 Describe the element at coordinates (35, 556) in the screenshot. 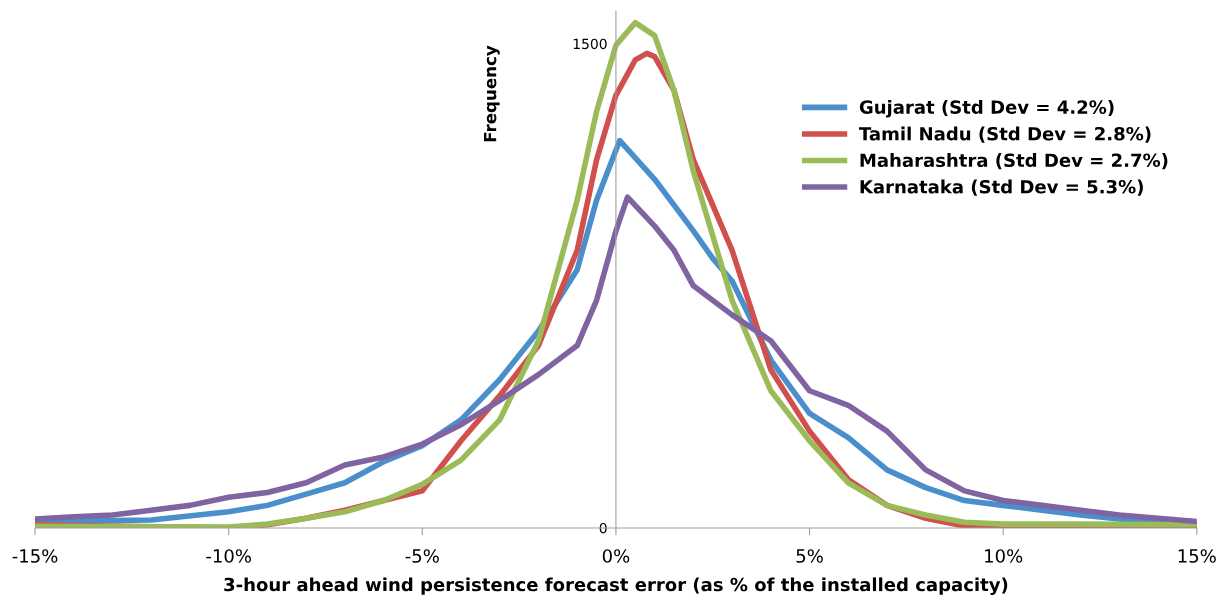

I see `x-tick-label: -15%` at that location.